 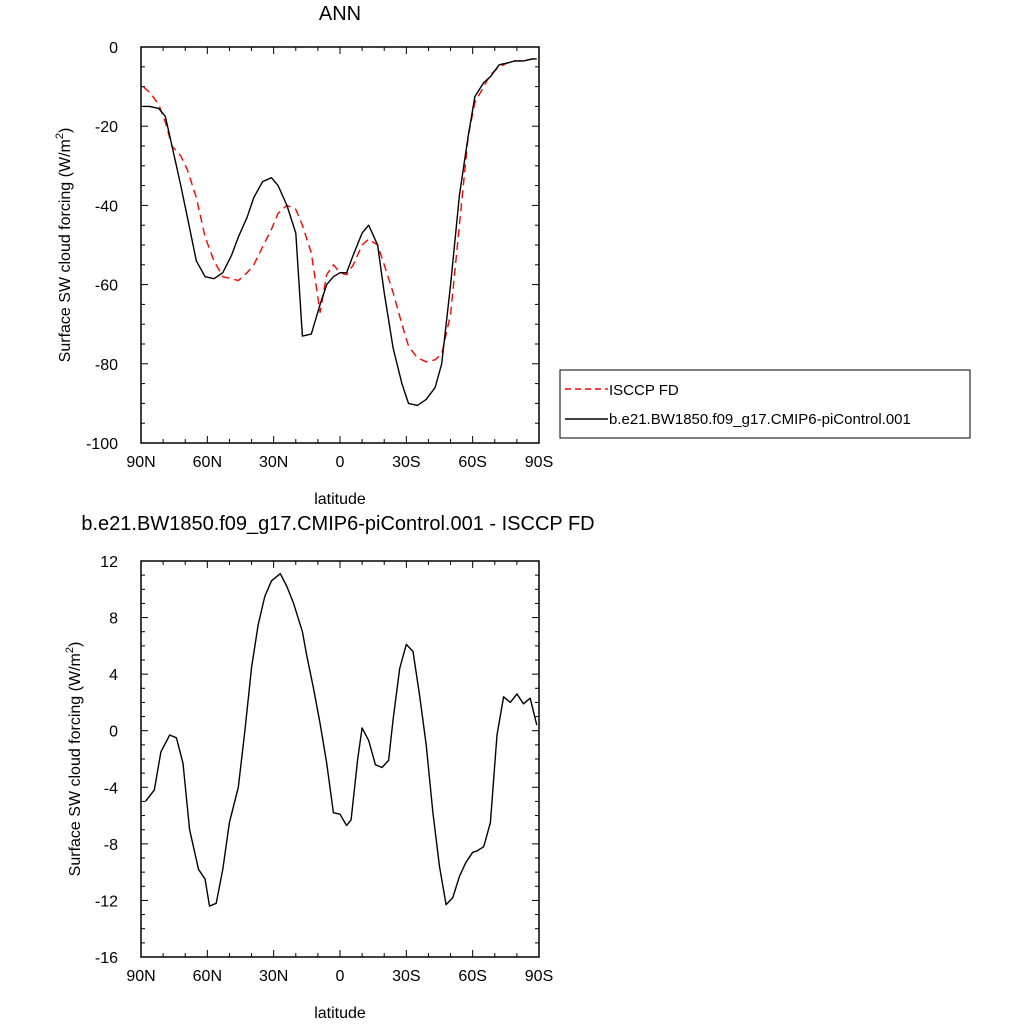 What do you see at coordinates (106, 958) in the screenshot?
I see `y-tick-label: -16` at bounding box center [106, 958].